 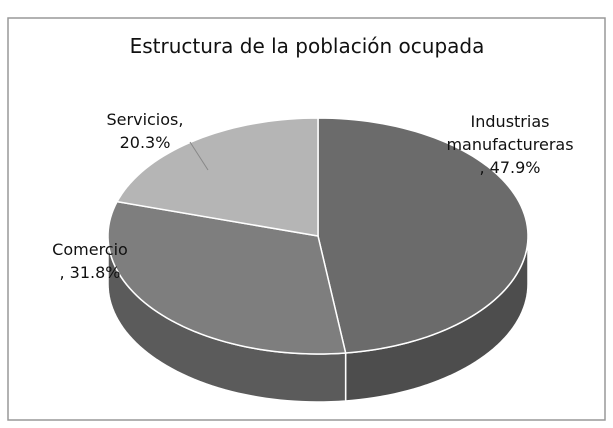 I want to click on label-category: Comercio, so click(x=90, y=249).